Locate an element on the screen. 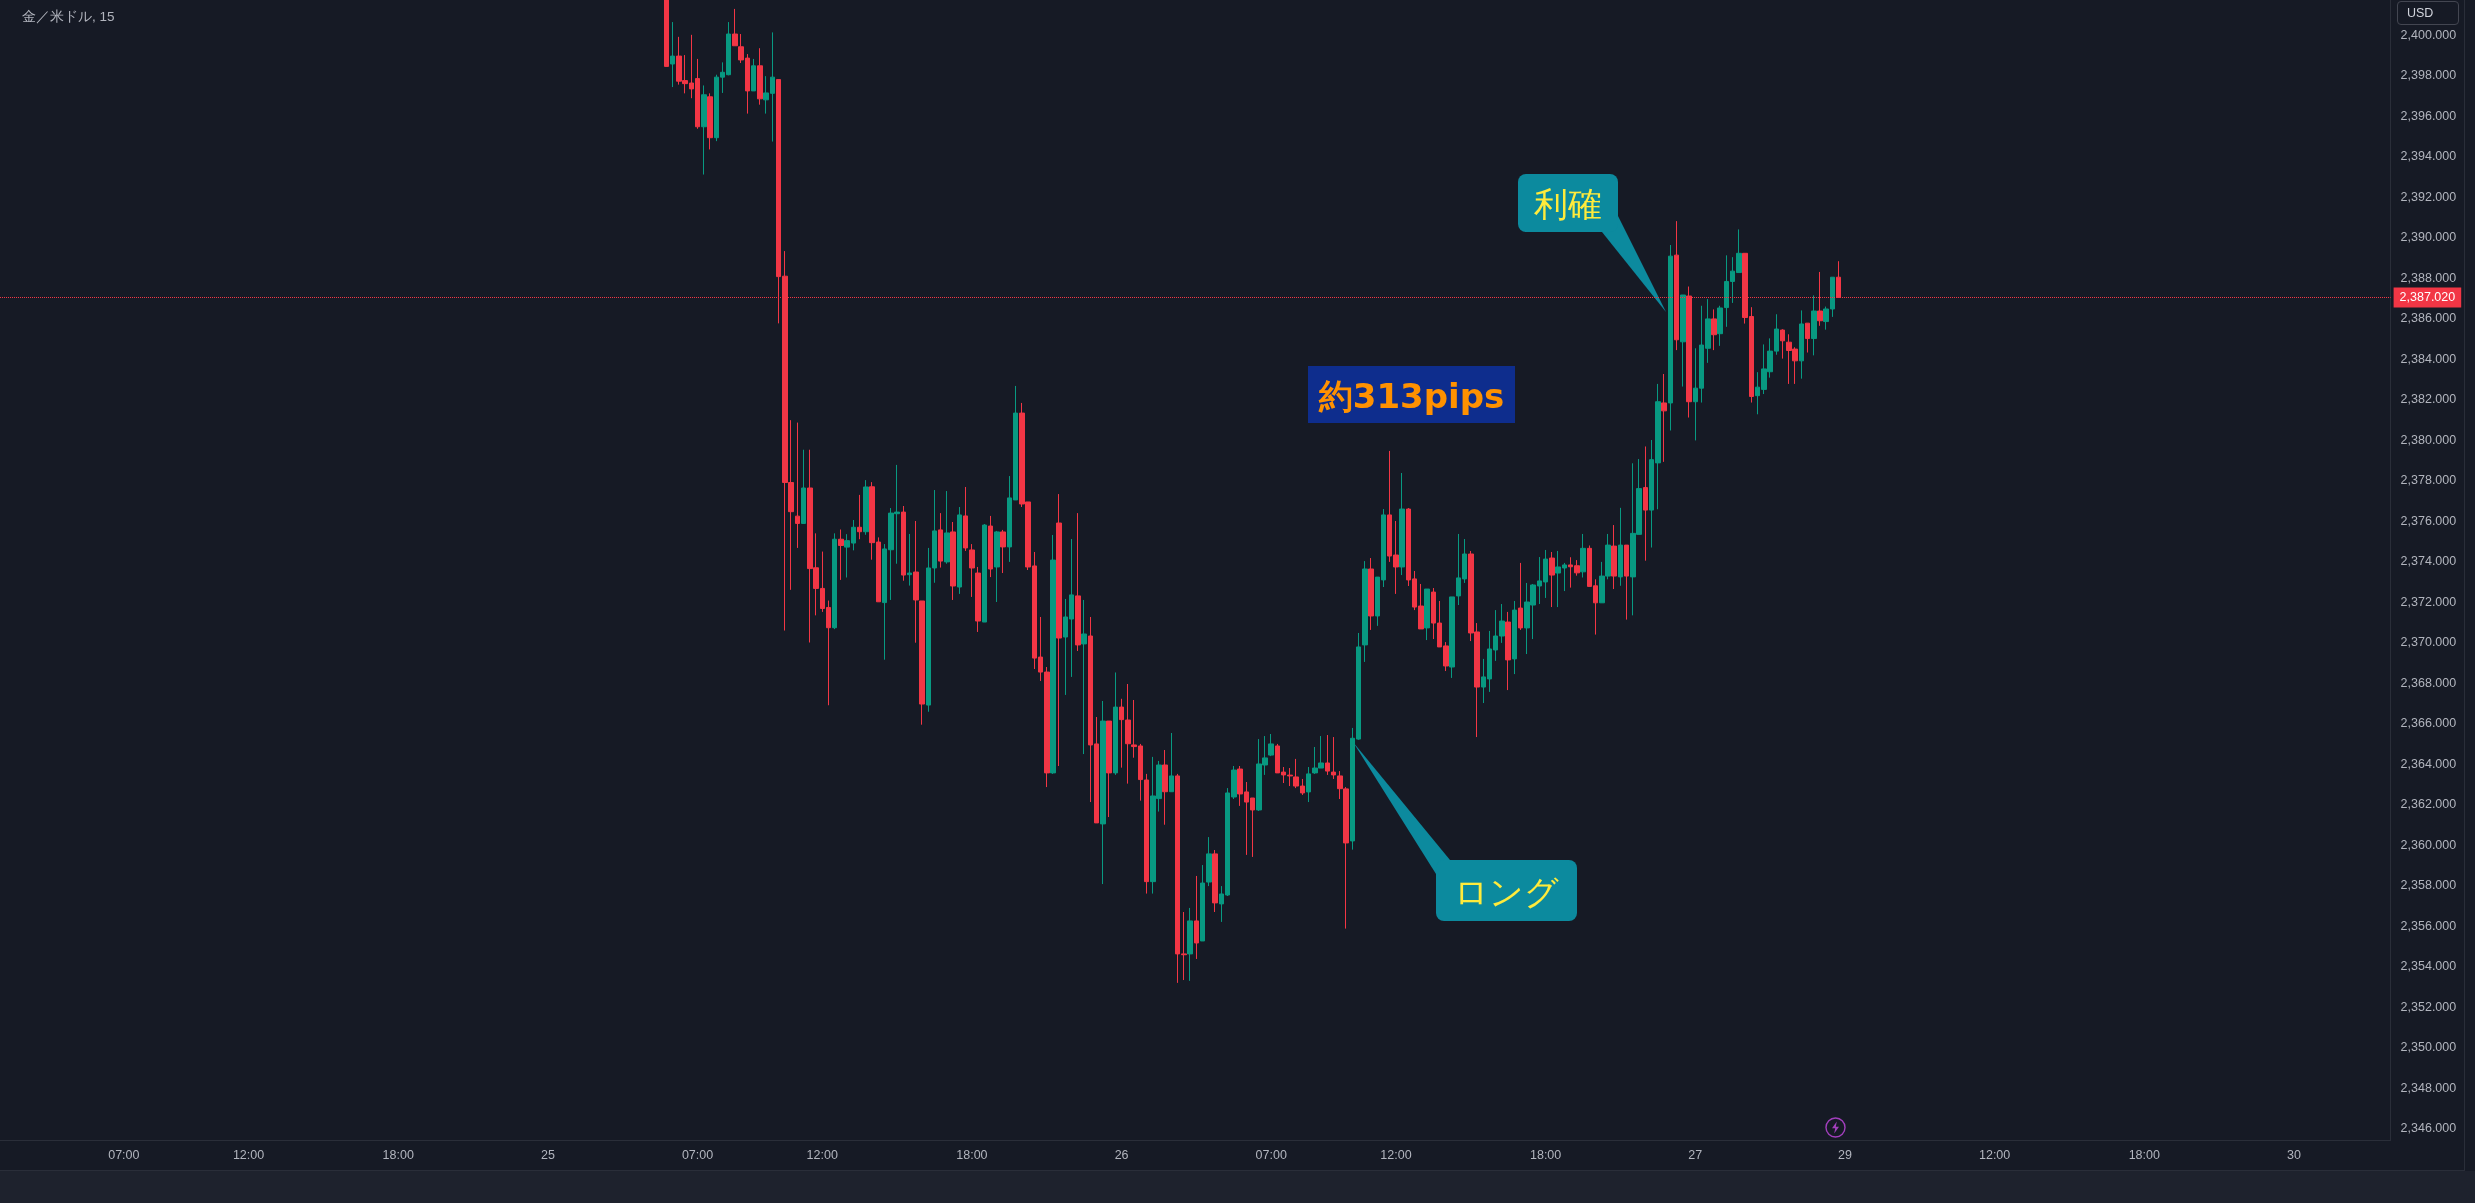 The width and height of the screenshot is (2475, 1203). x-tick-label: 25 is located at coordinates (547, 1154).